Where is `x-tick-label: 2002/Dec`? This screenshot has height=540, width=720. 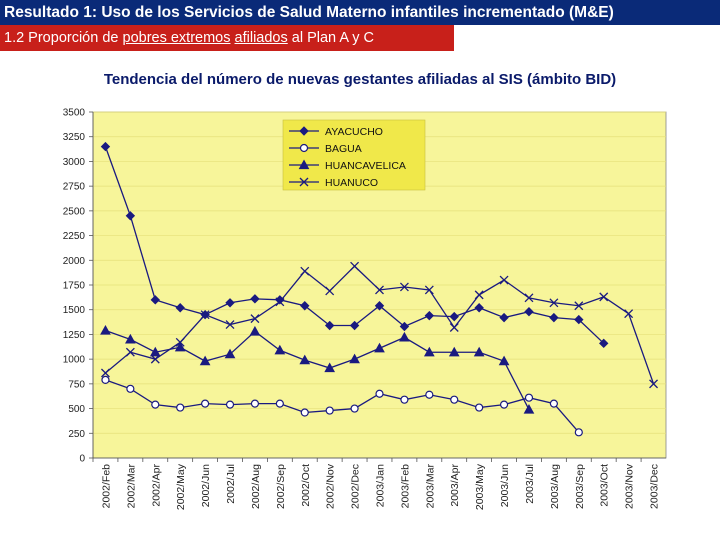
x-tick-label: 2002/Dec is located at coordinates (356, 486).